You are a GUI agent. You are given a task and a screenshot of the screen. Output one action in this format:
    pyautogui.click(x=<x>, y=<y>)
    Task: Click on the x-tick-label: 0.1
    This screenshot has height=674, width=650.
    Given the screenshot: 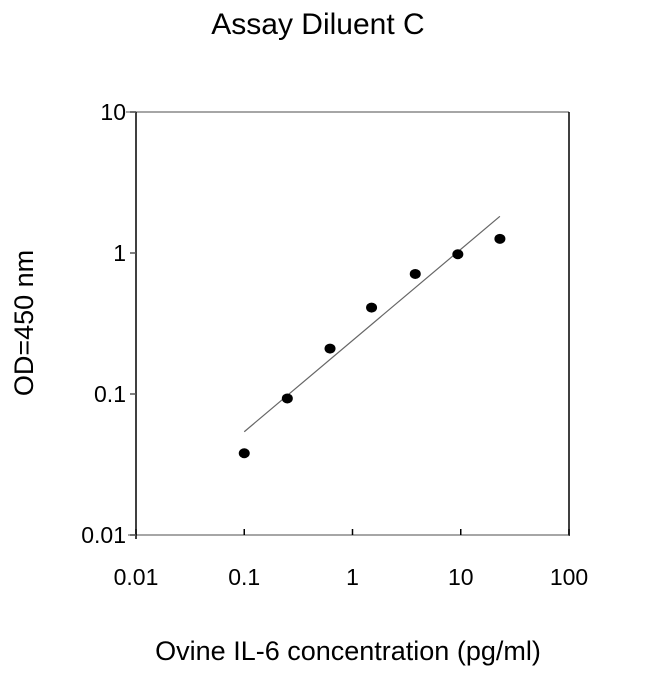 What is the action you would take?
    pyautogui.click(x=244, y=577)
    